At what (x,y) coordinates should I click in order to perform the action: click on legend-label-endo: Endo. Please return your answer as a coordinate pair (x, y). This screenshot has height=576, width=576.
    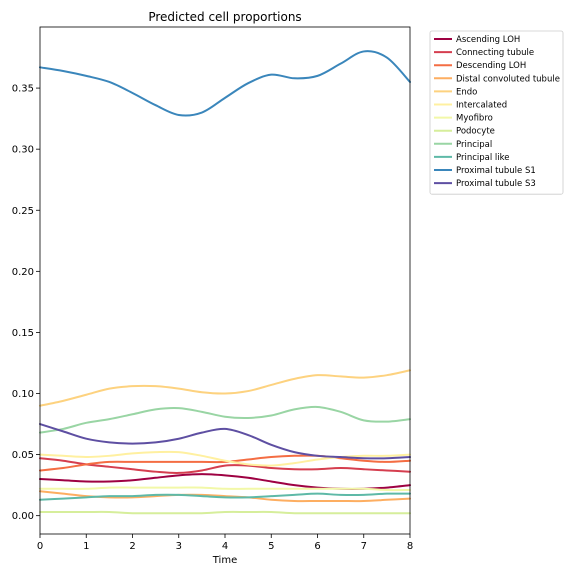
    Looking at the image, I should click on (466, 92).